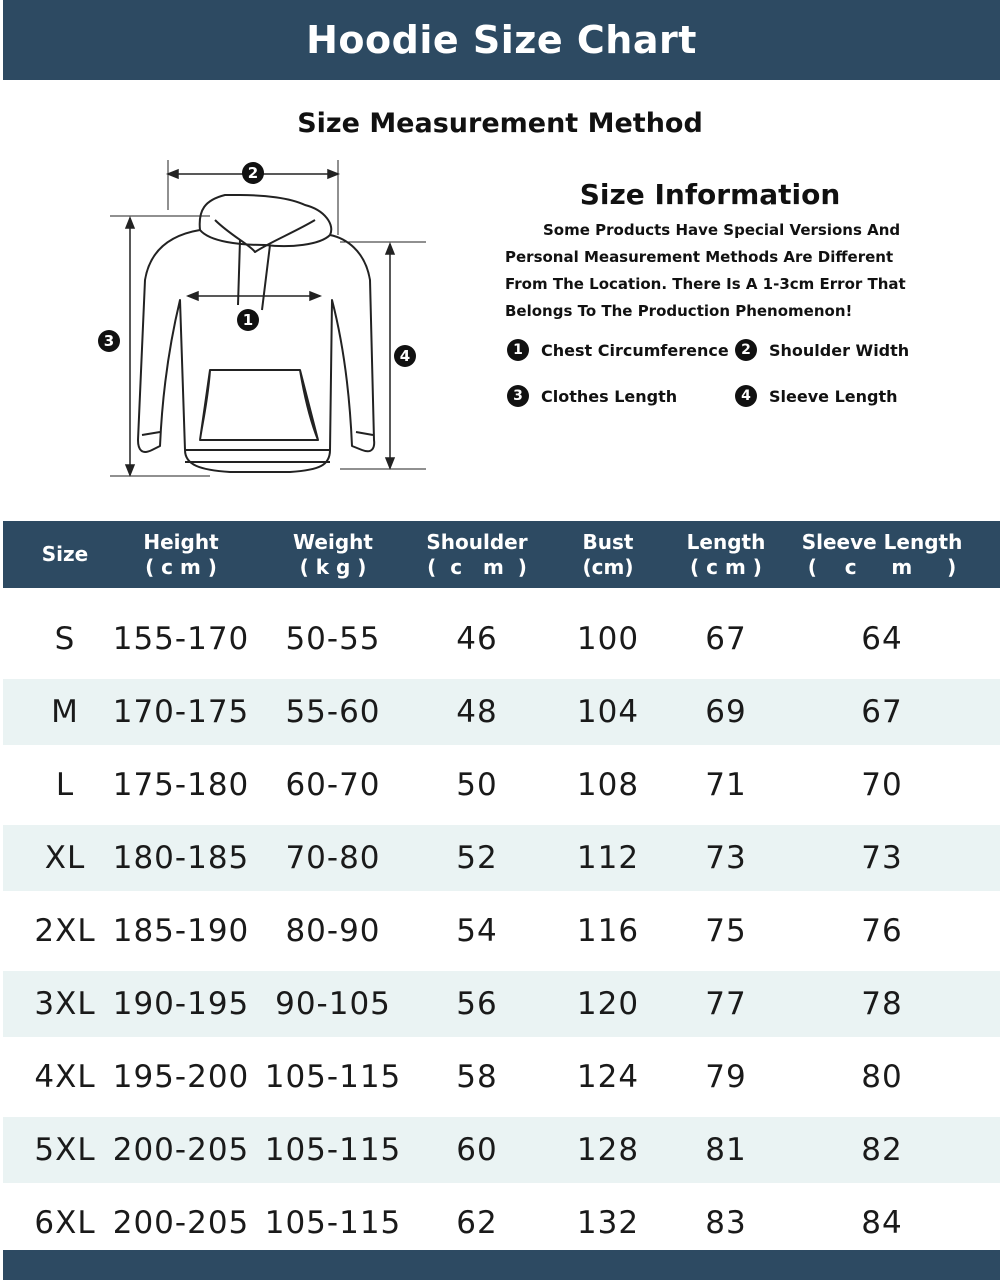 This screenshot has height=1280, width=1000. Describe the element at coordinates (262, 319) in the screenshot. I see `hoodie-diagram: 2 1 3 4` at that location.